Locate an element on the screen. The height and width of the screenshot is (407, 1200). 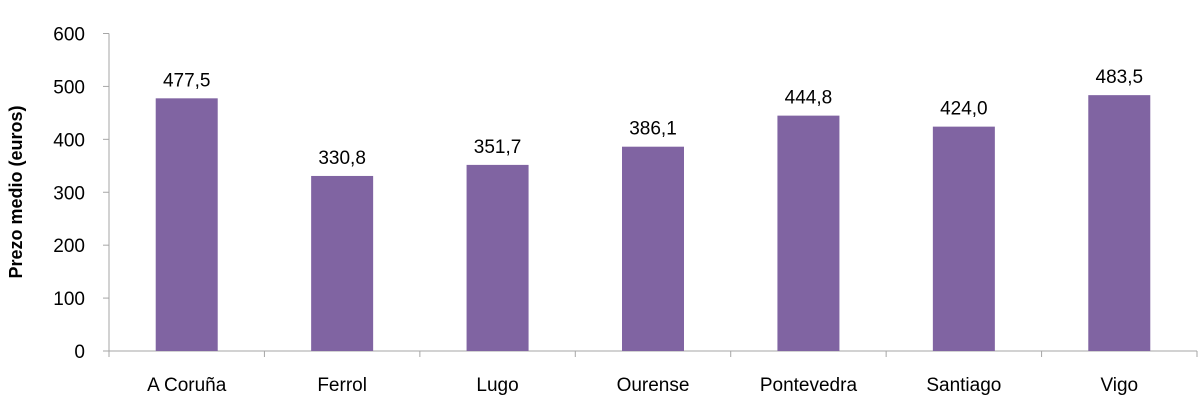
data-label: 386,1 is located at coordinates (653, 129).